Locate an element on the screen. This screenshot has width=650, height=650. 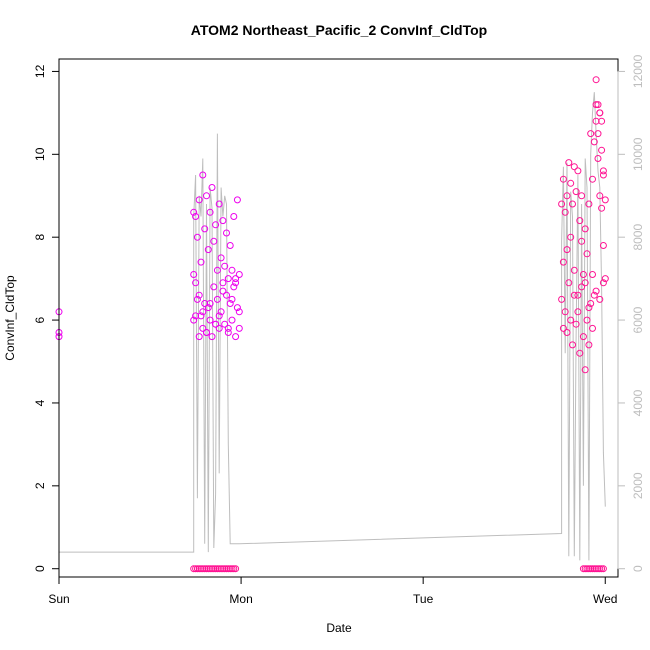
y-tick-label: 4 is located at coordinates (40, 402).